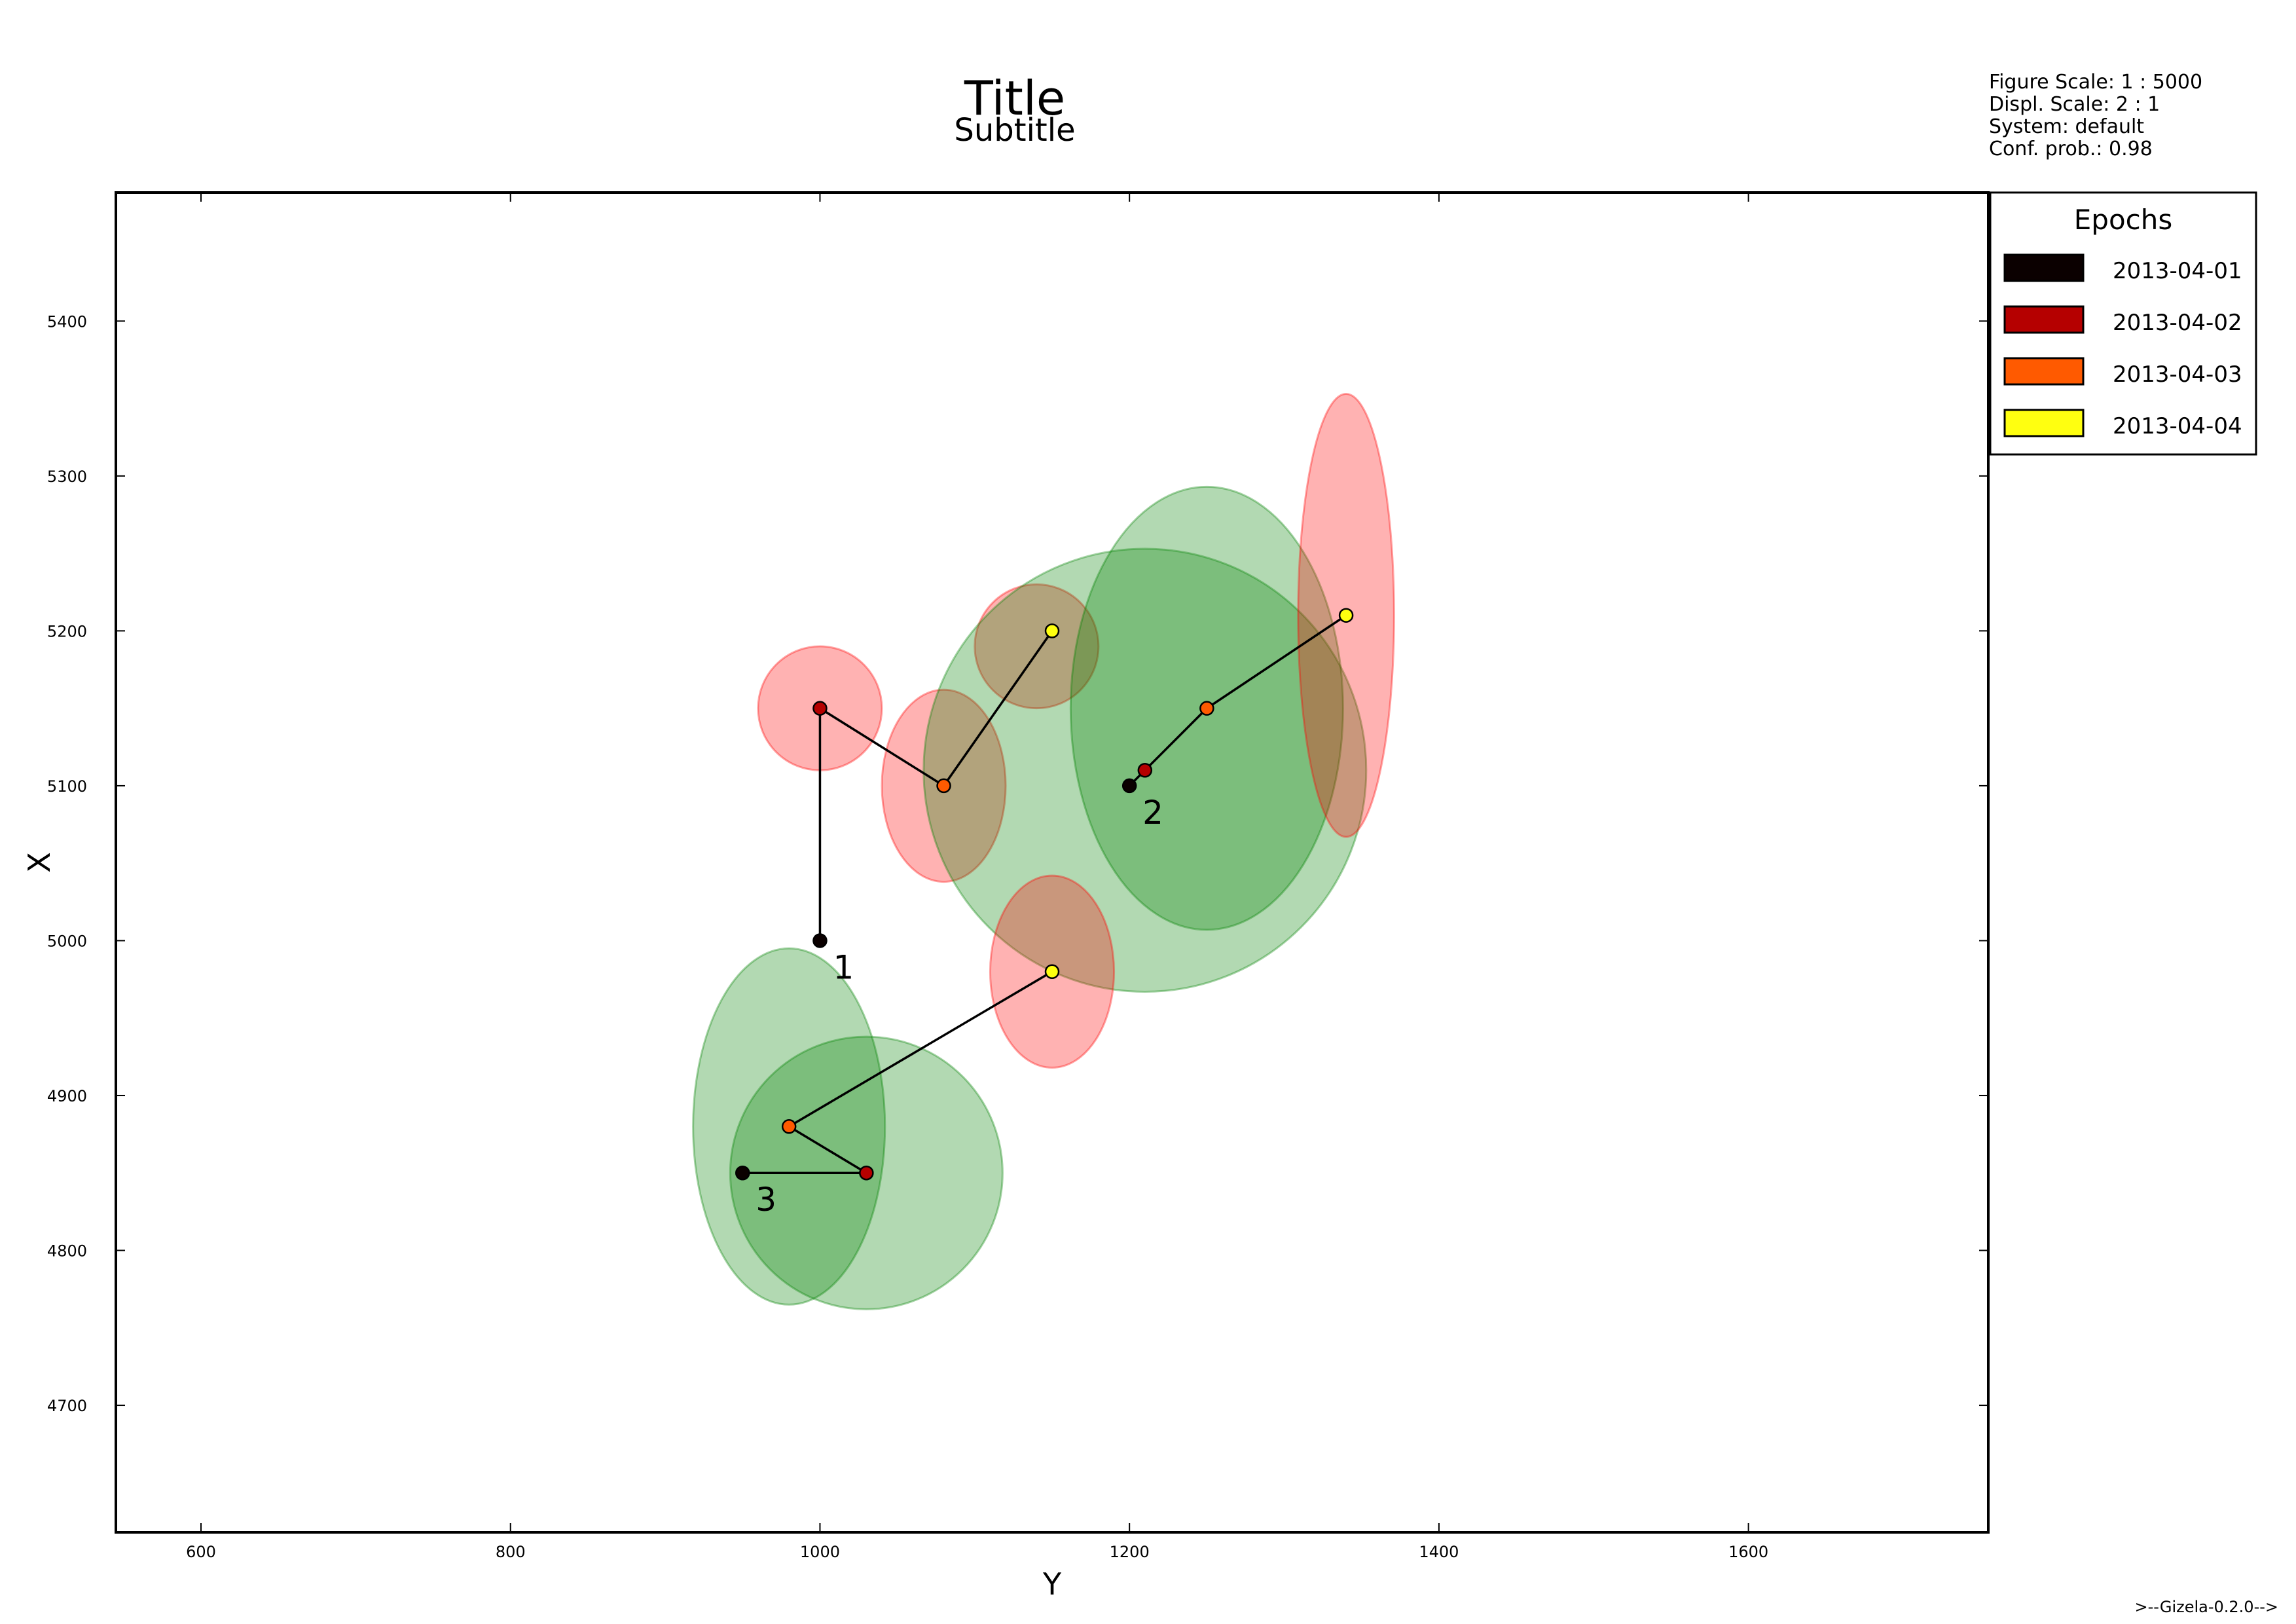 The image size is (2296, 1624). What do you see at coordinates (67, 631) in the screenshot?
I see `y-tick-label: 5200` at bounding box center [67, 631].